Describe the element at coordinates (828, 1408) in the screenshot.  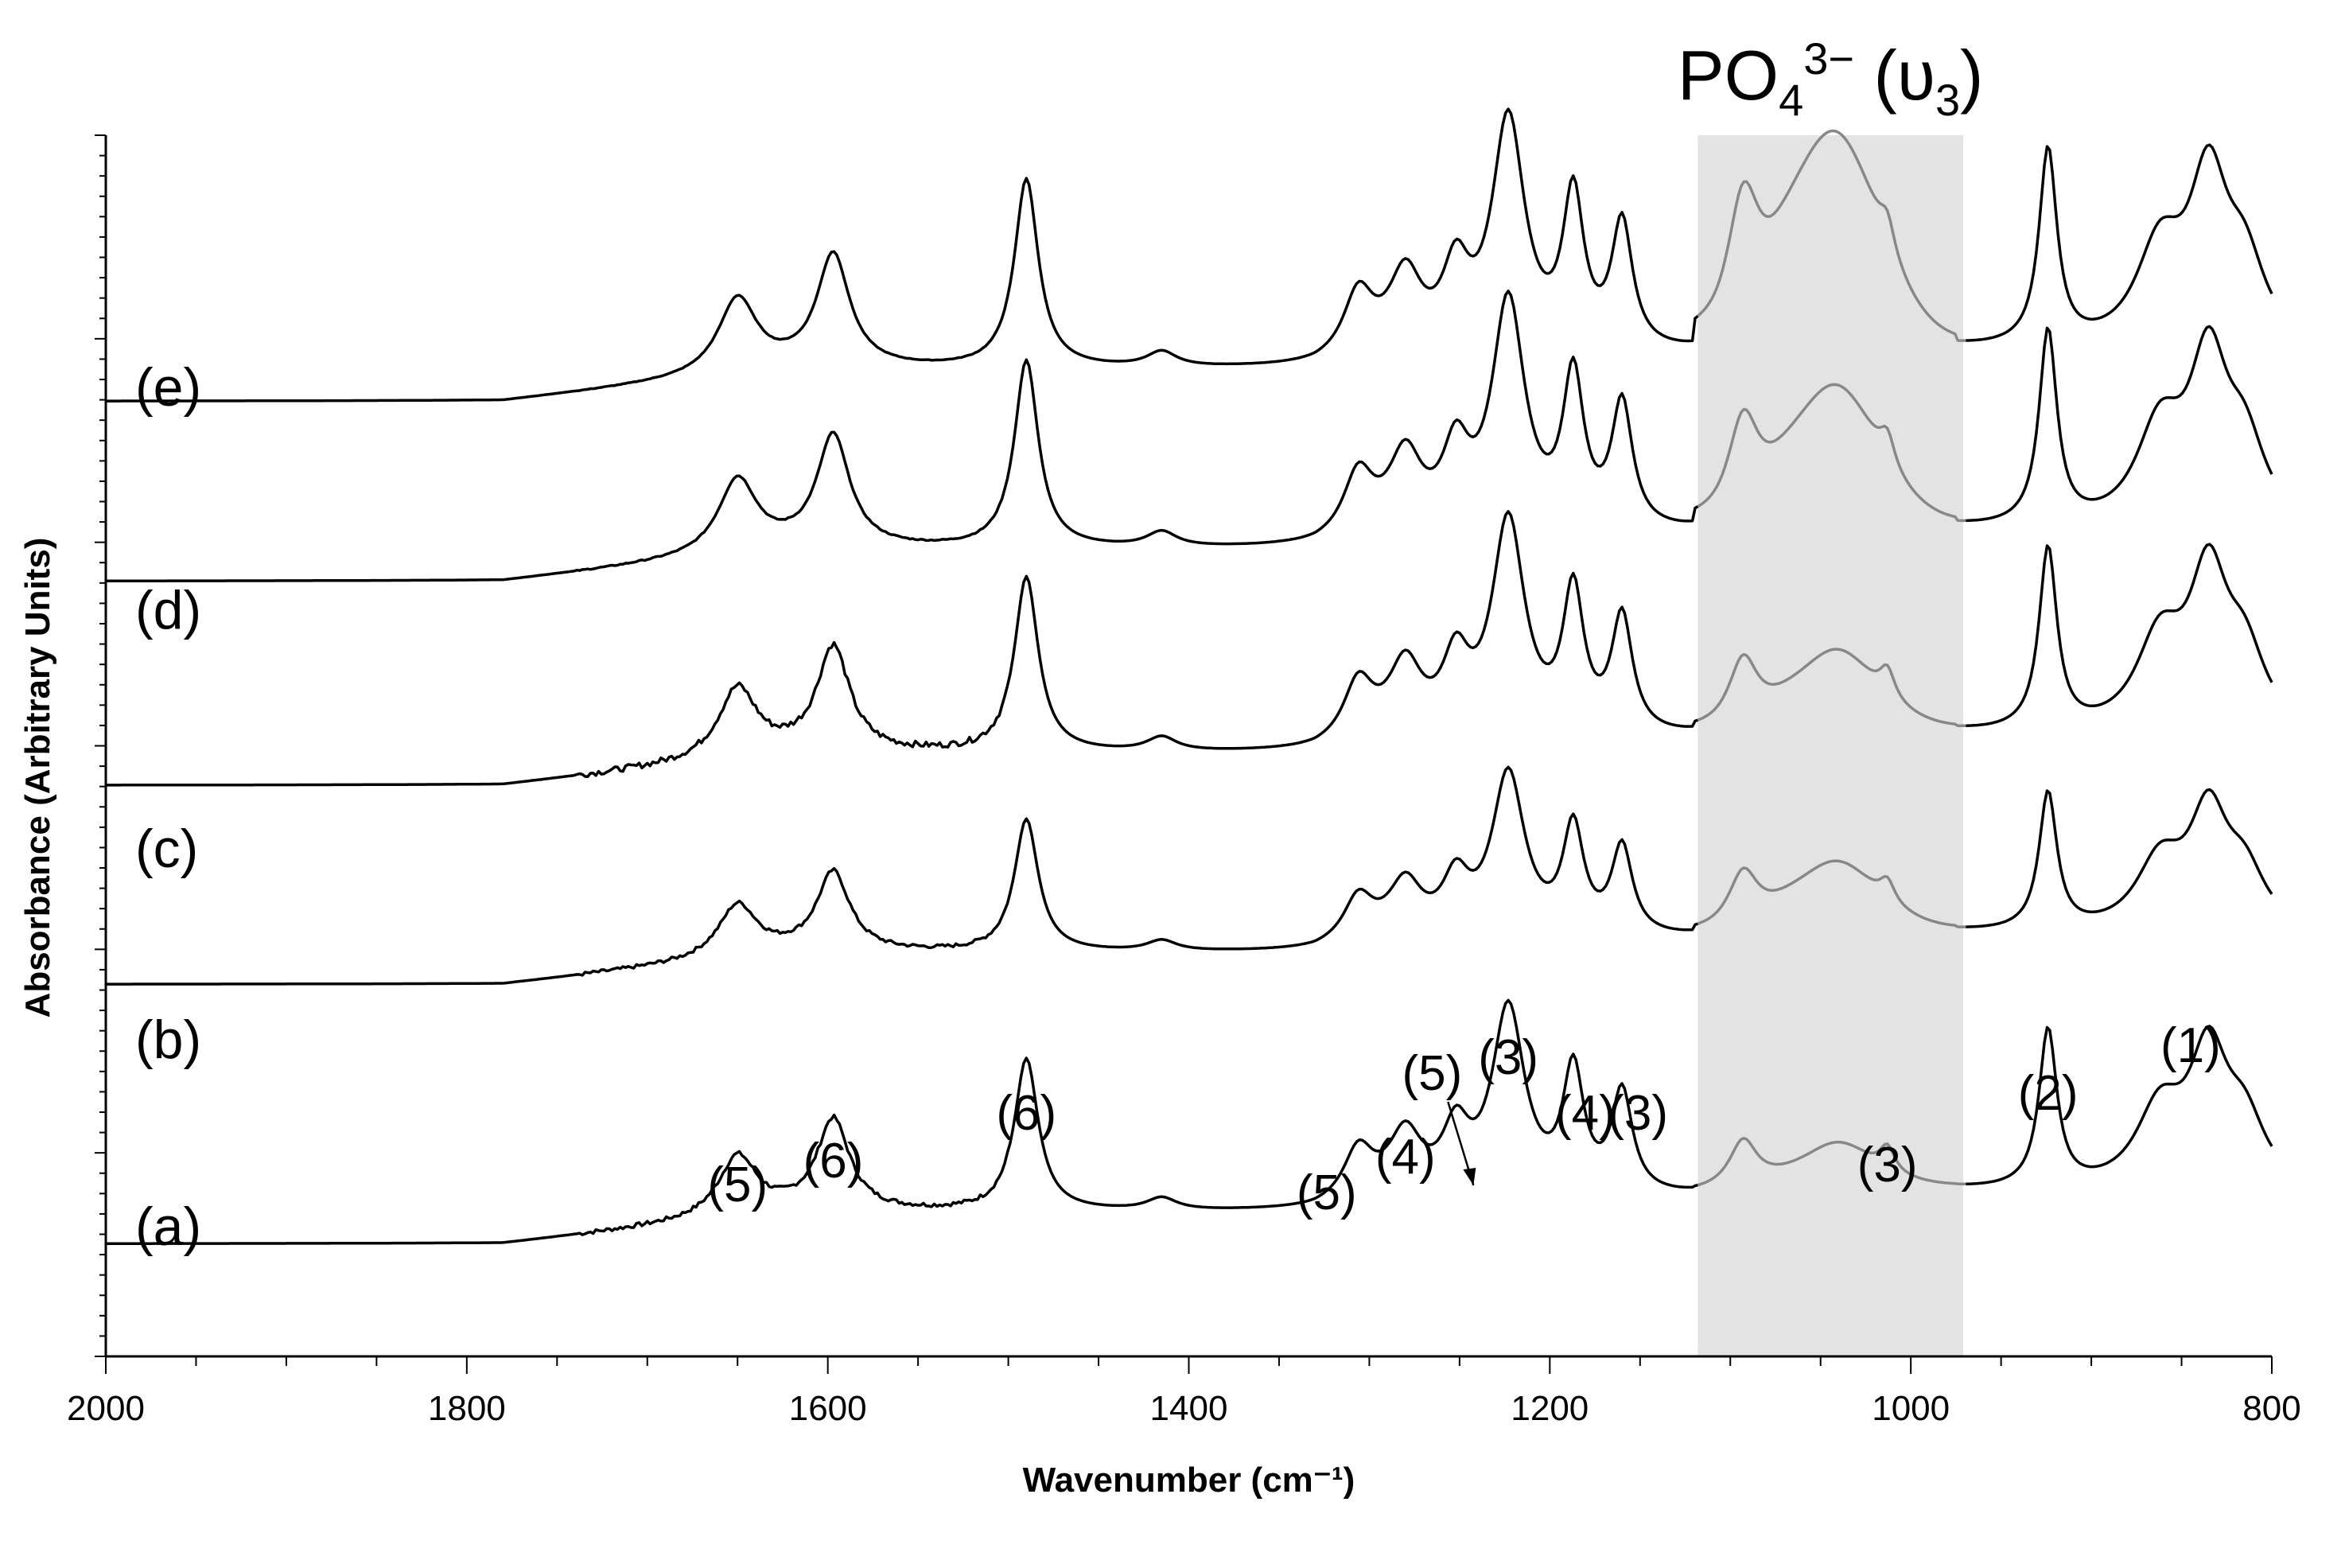
I see `x-tick-label: 1600` at that location.